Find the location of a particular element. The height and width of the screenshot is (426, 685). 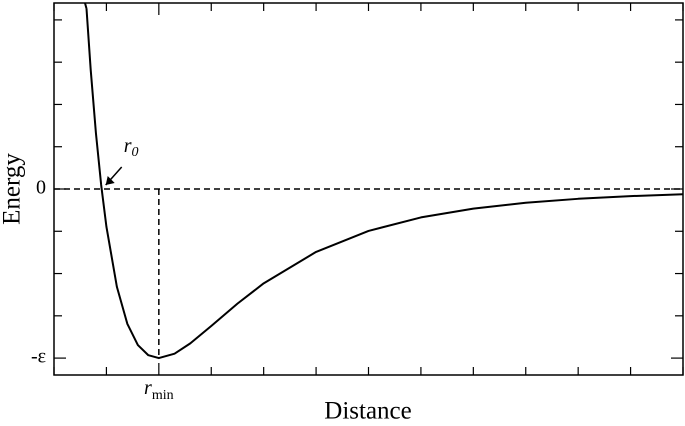

curve-top is located at coordinates (86, 5).